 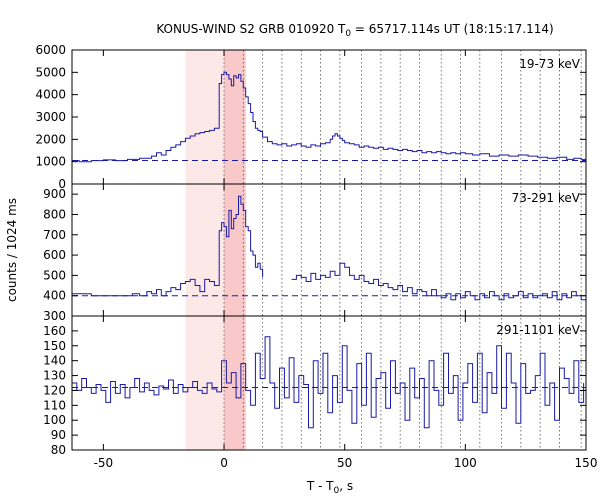 I want to click on panel-0-ytick-label-6: 6000, so click(x=50, y=50).